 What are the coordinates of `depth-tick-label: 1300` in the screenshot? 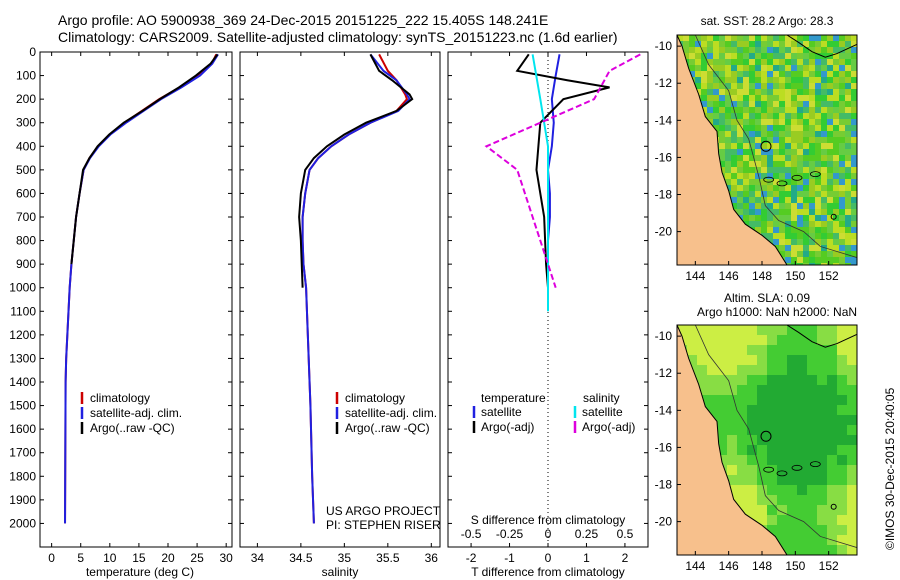 It's located at (22, 358).